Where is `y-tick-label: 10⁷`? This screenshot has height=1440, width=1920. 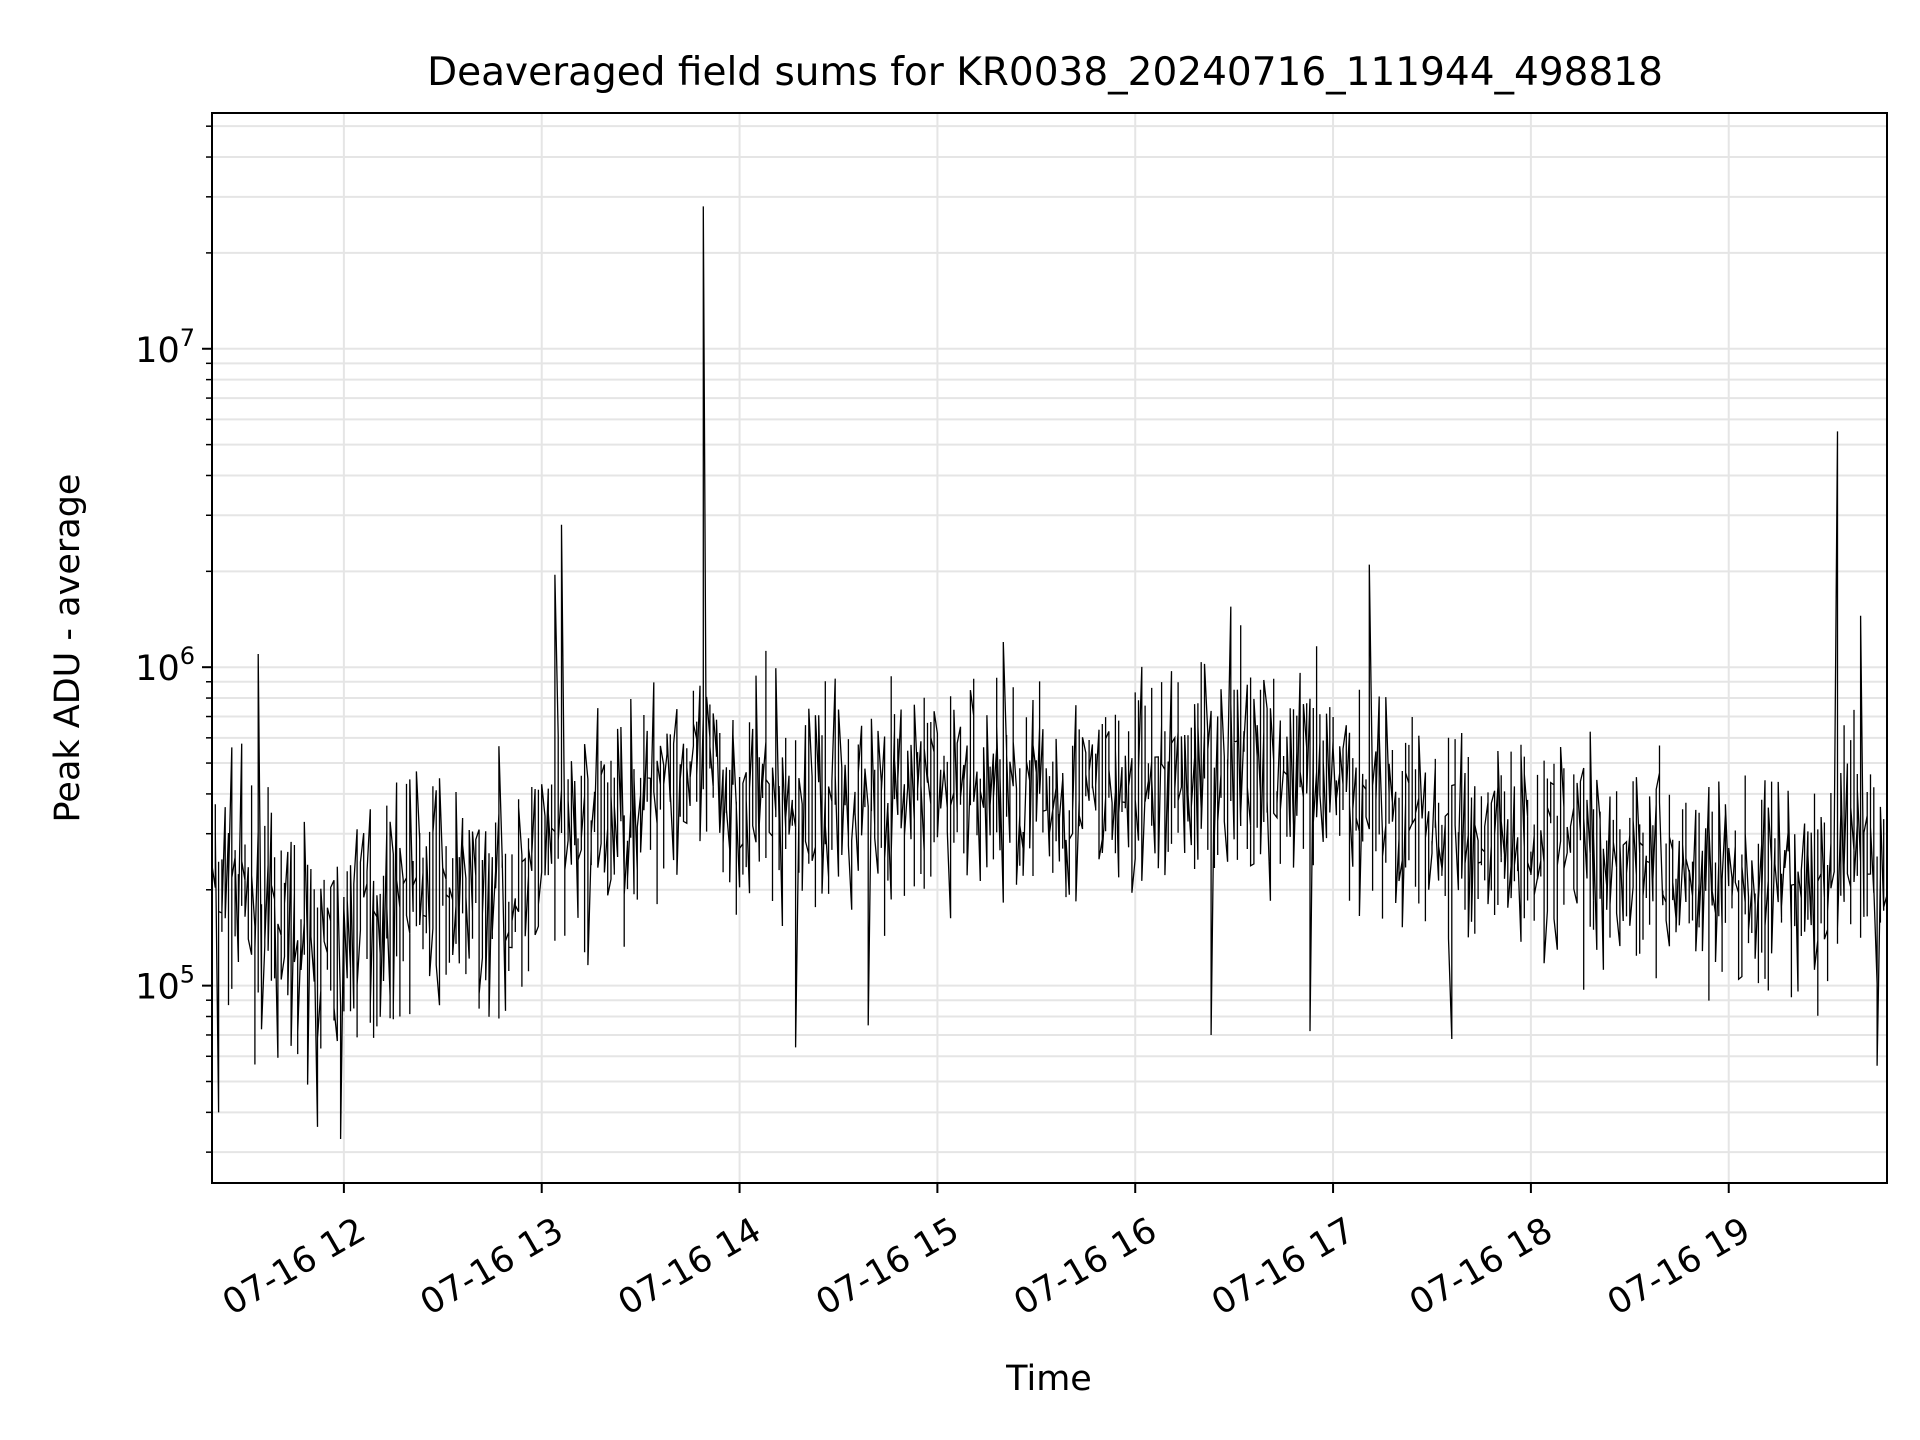
y-tick-label: 10⁷ is located at coordinates (165, 347).